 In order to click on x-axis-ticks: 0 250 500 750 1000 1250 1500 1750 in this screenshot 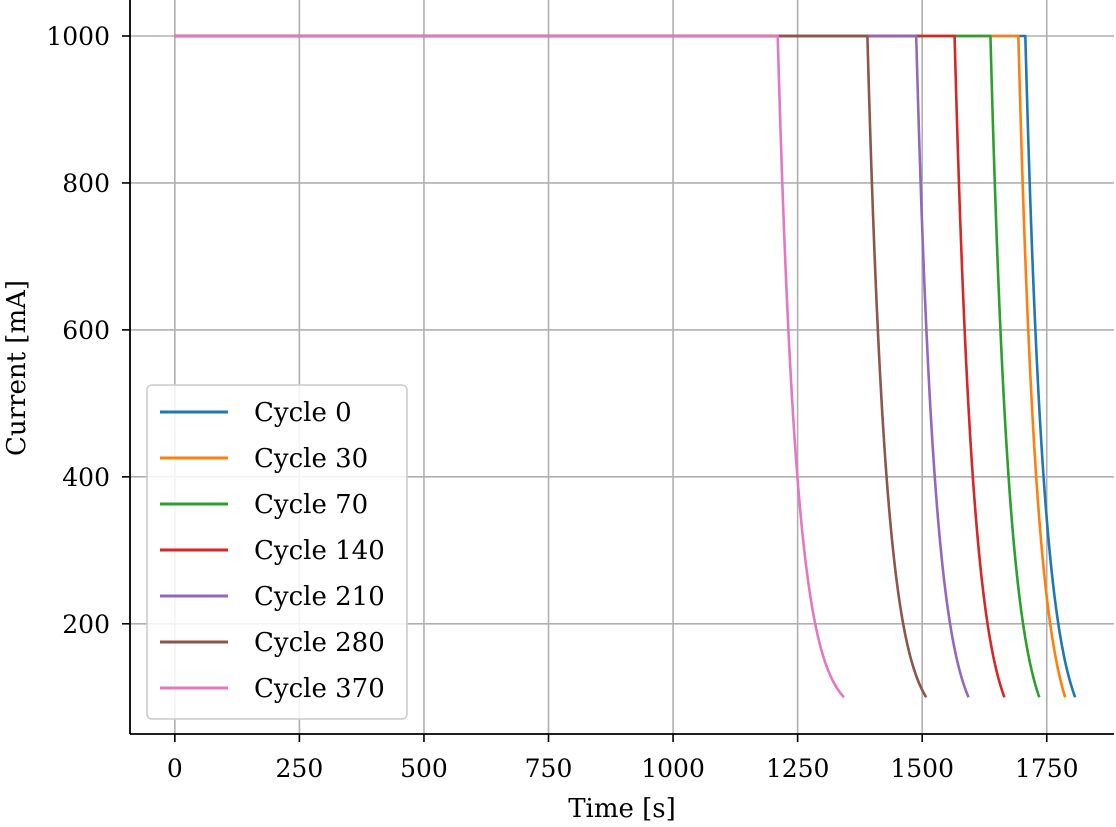, I will do `click(623, 758)`.